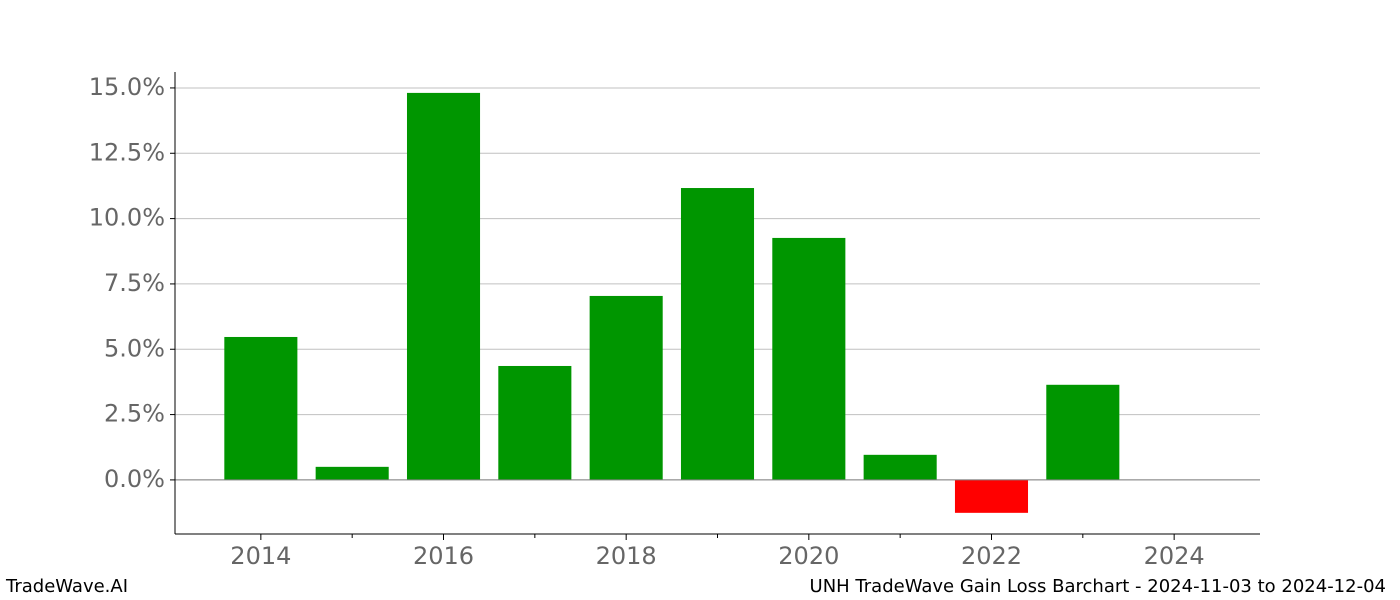 The width and height of the screenshot is (1400, 600). What do you see at coordinates (808, 556) in the screenshot?
I see `x-tick-label: 2020` at bounding box center [808, 556].